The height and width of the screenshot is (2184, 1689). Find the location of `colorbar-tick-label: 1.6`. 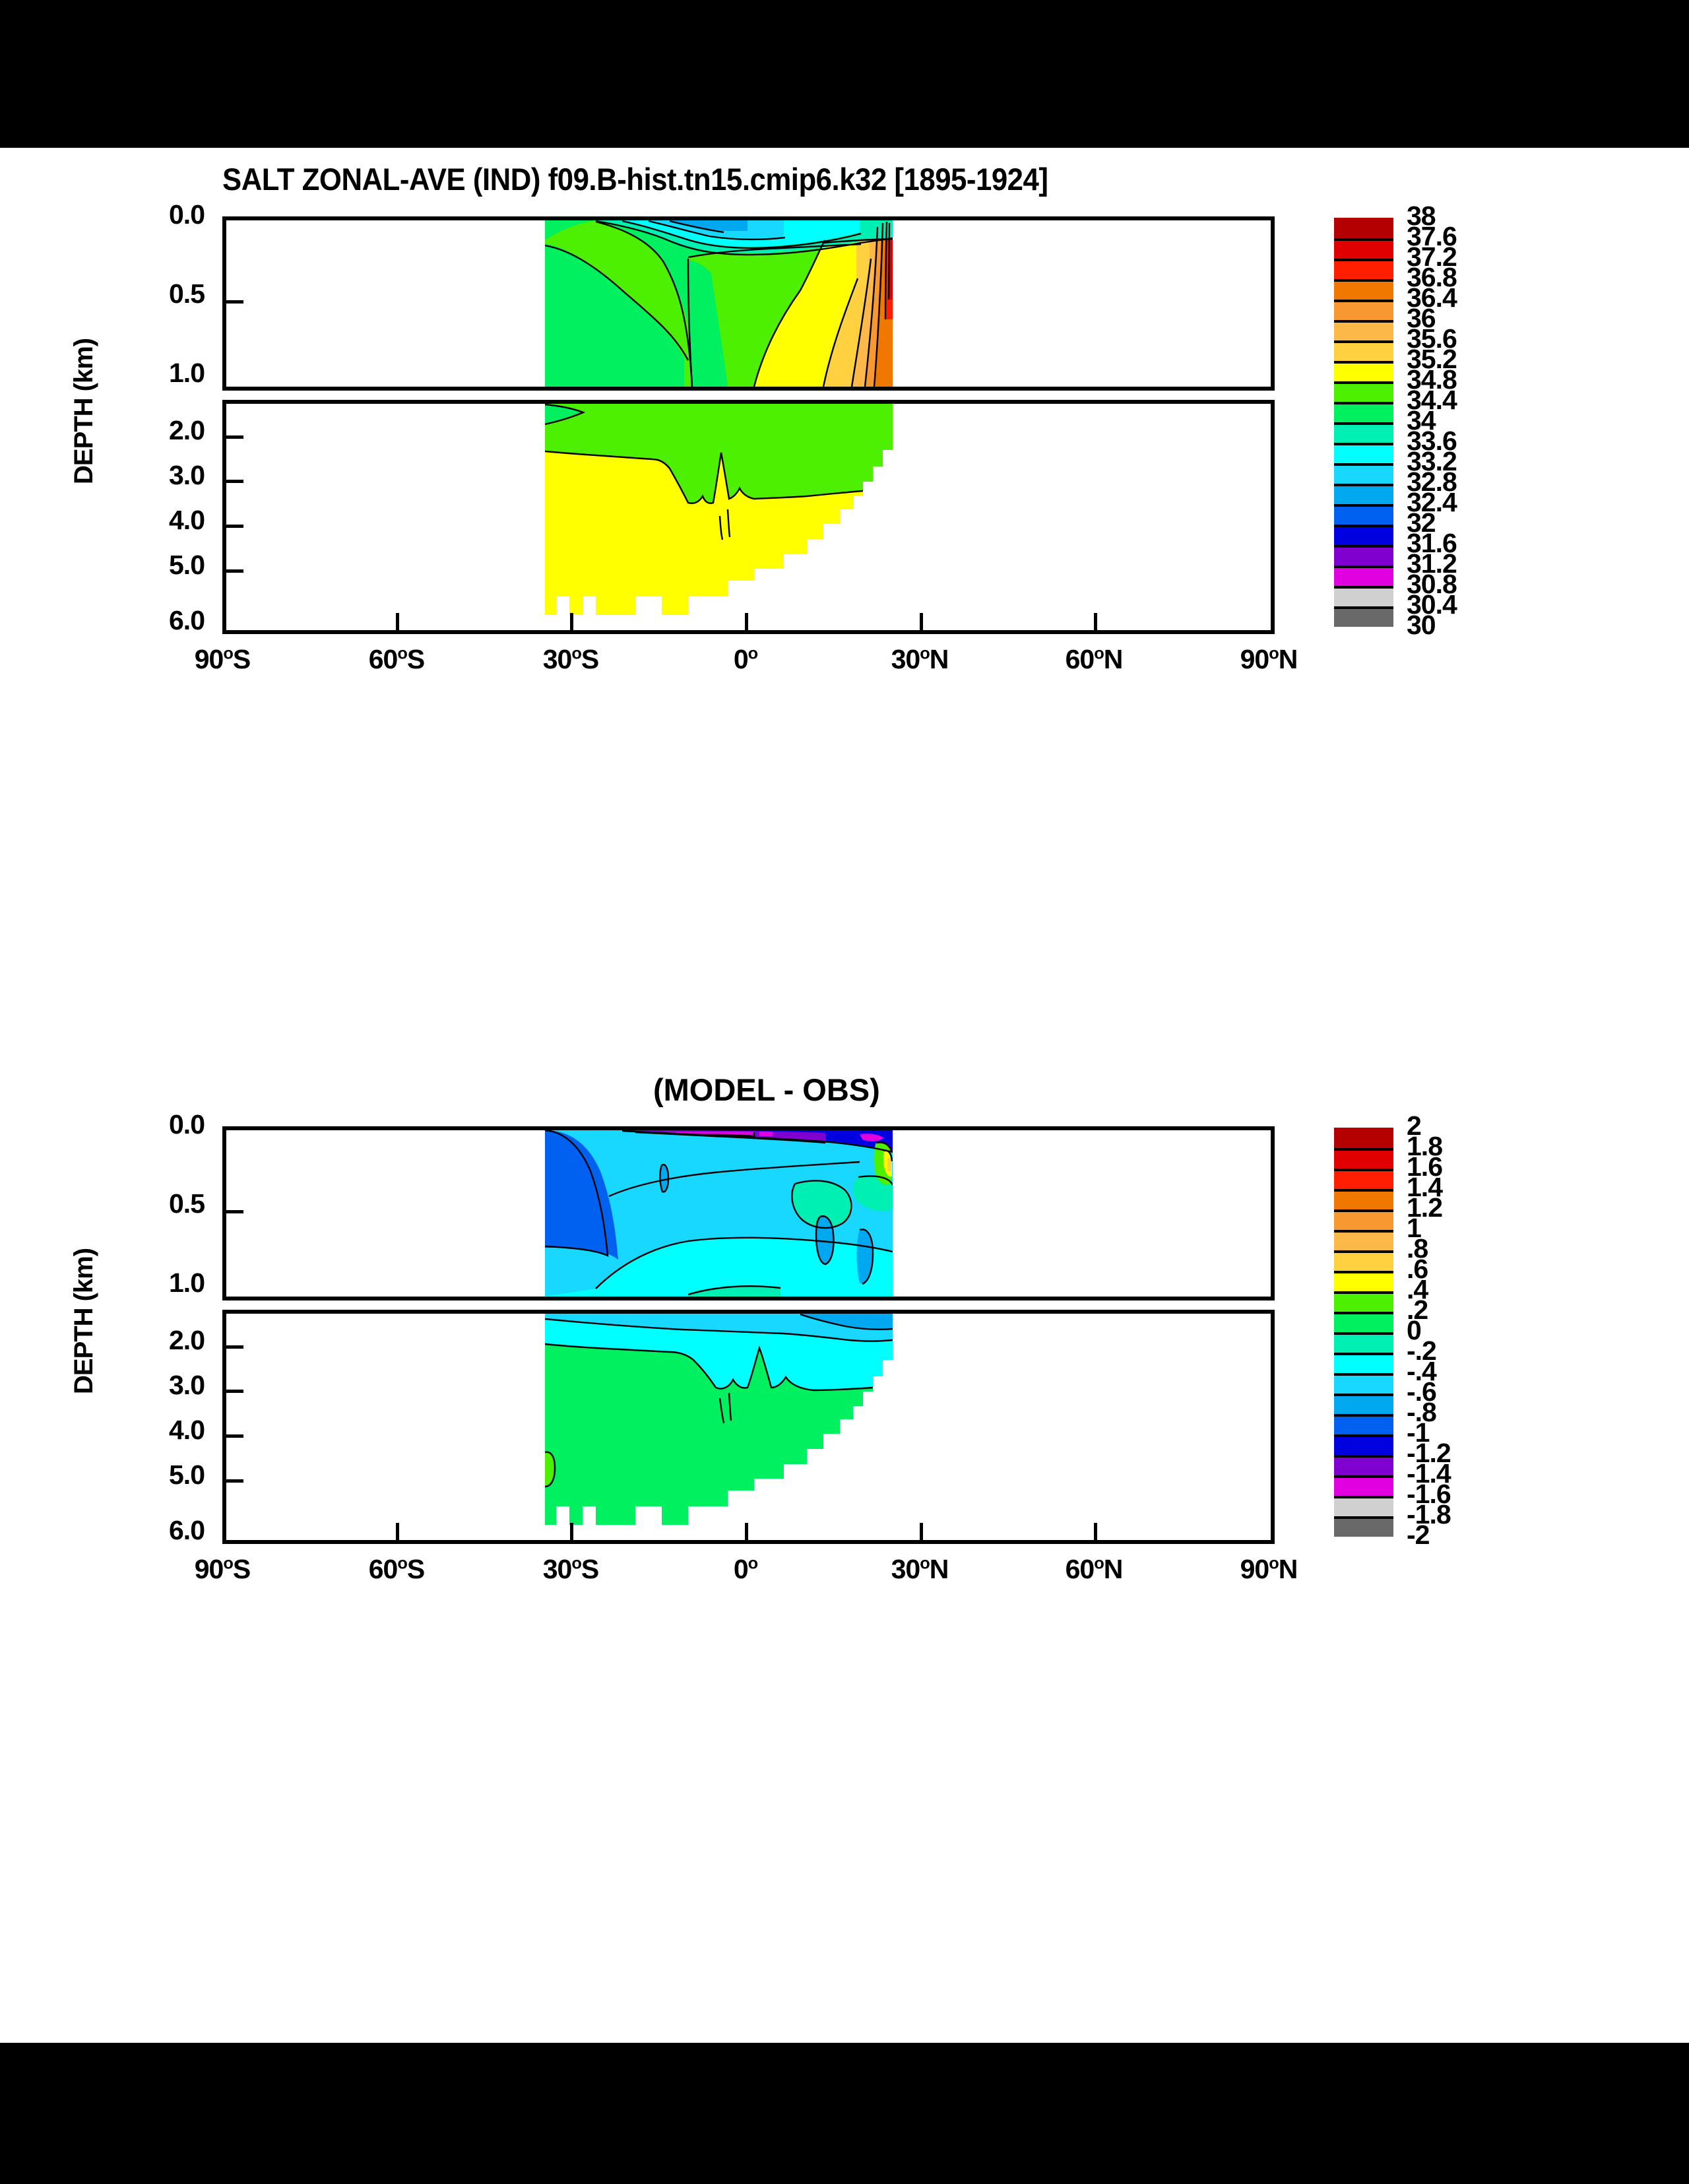

colorbar-tick-label: 1.6 is located at coordinates (1425, 1166).